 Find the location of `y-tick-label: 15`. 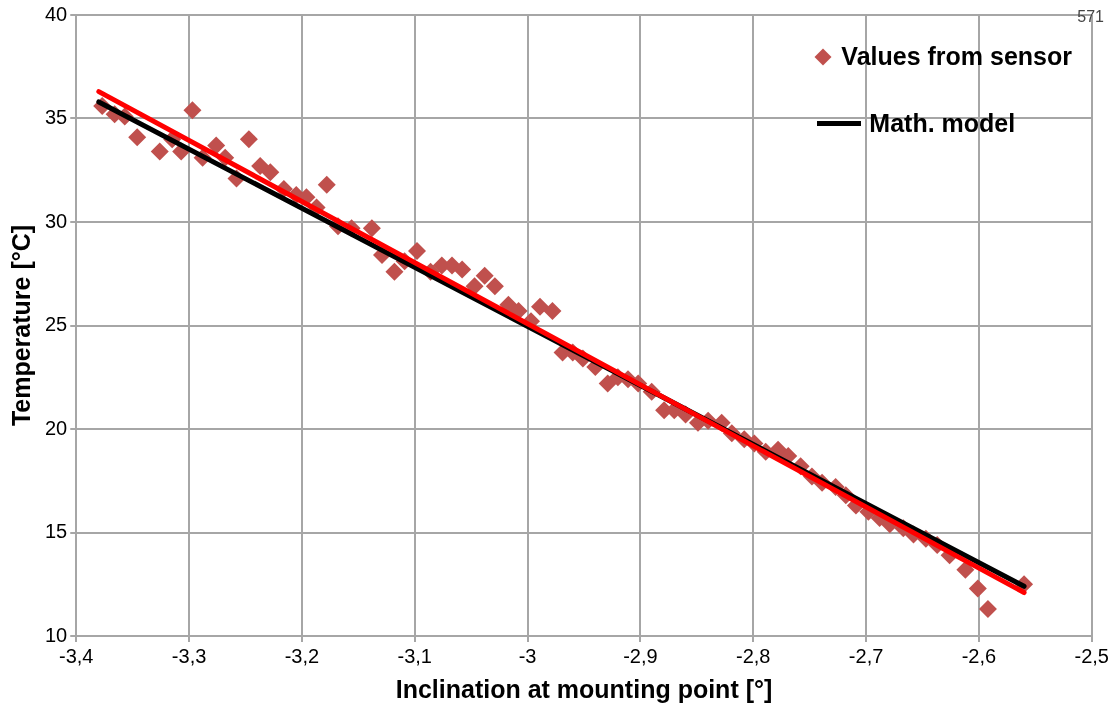

y-tick-label: 15 is located at coordinates (56, 531).